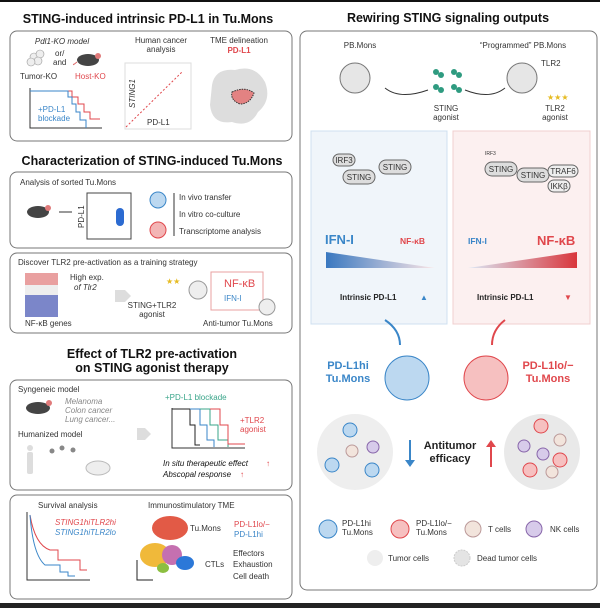 The image size is (600, 608). I want to click on tme-umap-label: Immunostimulatory TME, so click(191, 505).